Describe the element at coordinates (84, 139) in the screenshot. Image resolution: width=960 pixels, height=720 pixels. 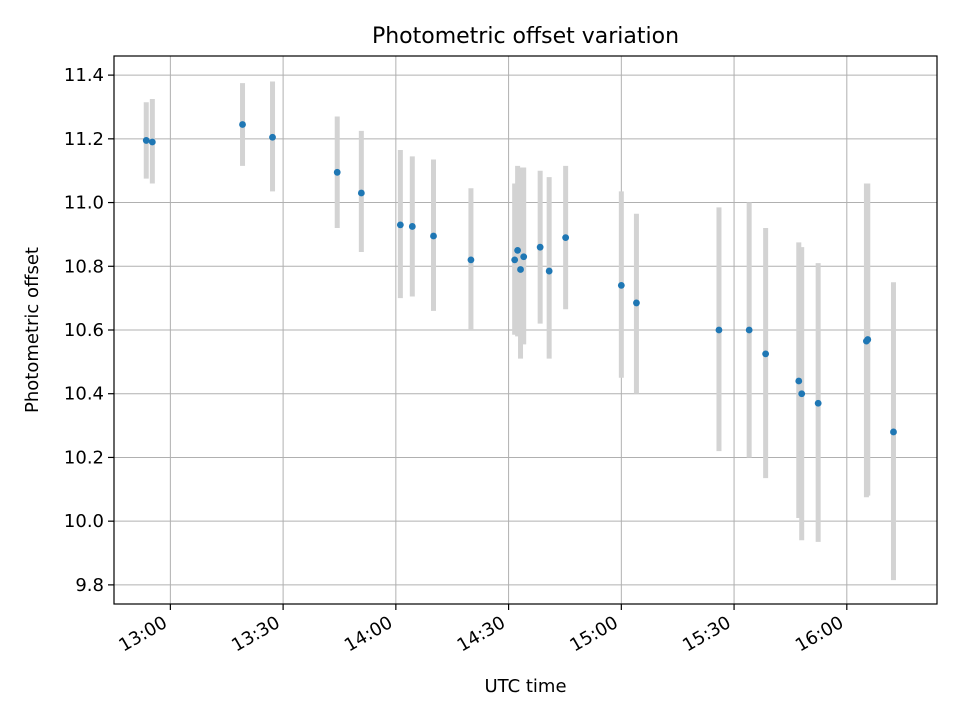
I see `y-tick-label: 11.2` at that location.